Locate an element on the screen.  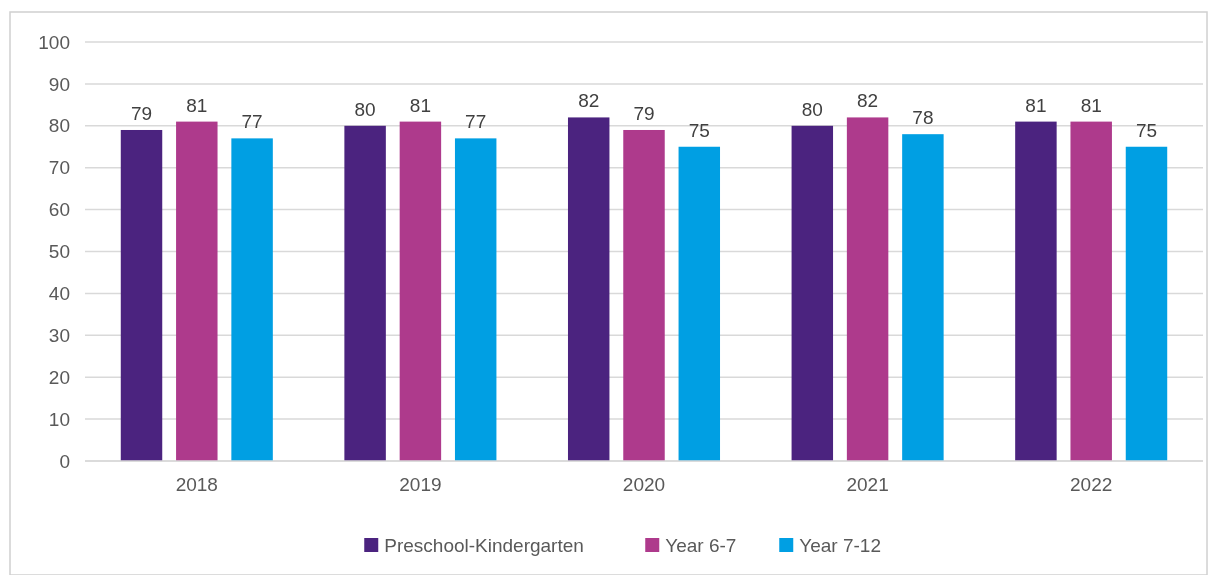
y-tick-label: 70 is located at coordinates (59, 168).